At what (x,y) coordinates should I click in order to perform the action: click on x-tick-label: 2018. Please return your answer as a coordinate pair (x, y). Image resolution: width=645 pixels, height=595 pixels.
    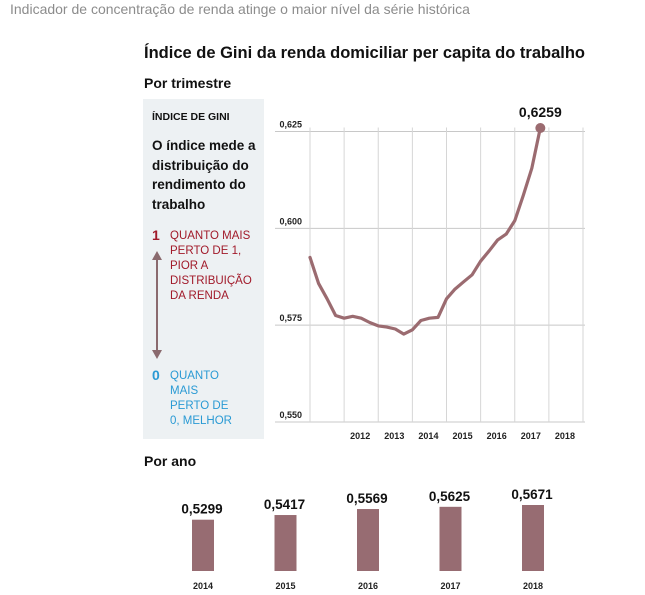
    Looking at the image, I should click on (565, 436).